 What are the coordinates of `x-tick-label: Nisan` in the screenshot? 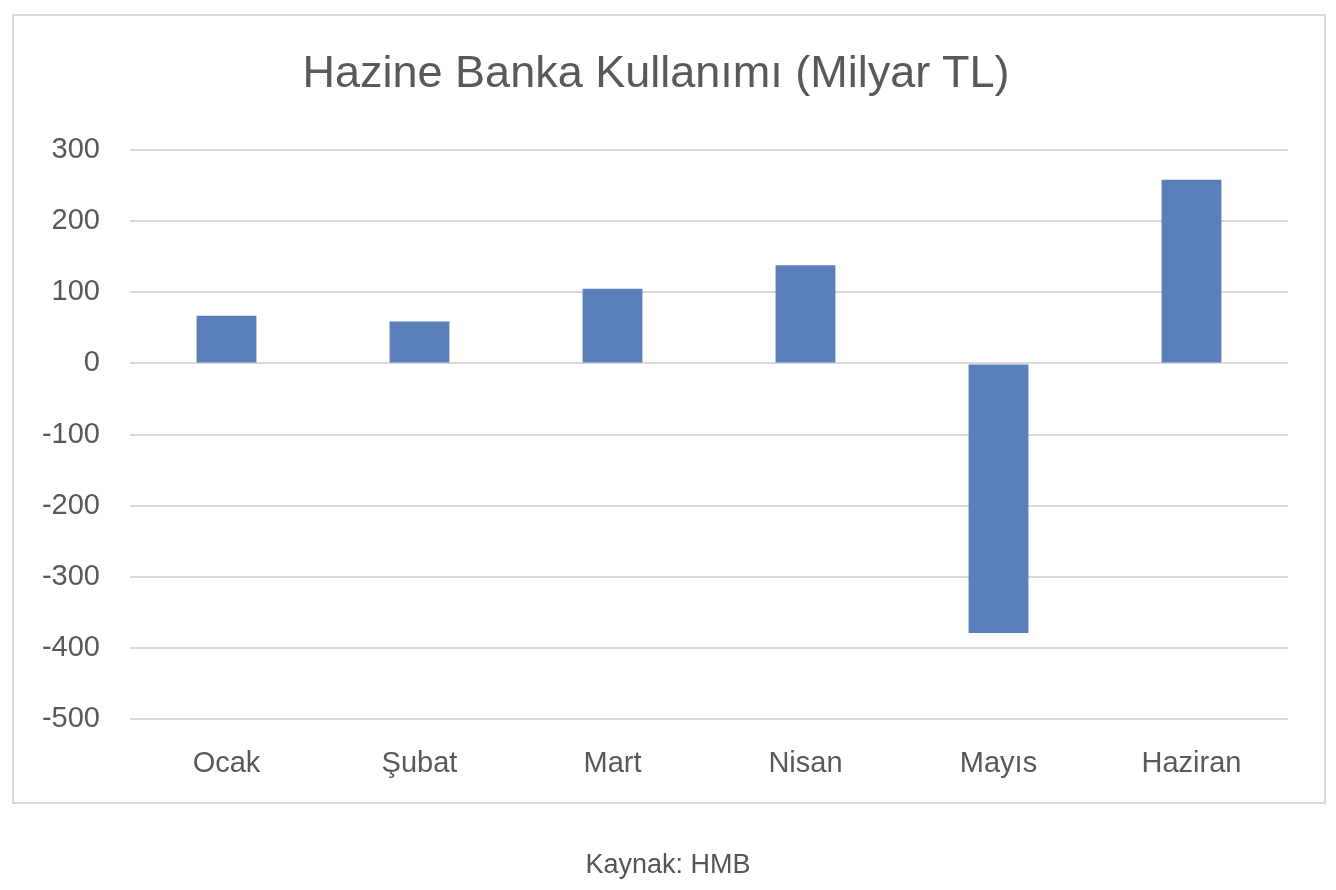 It's located at (805, 762).